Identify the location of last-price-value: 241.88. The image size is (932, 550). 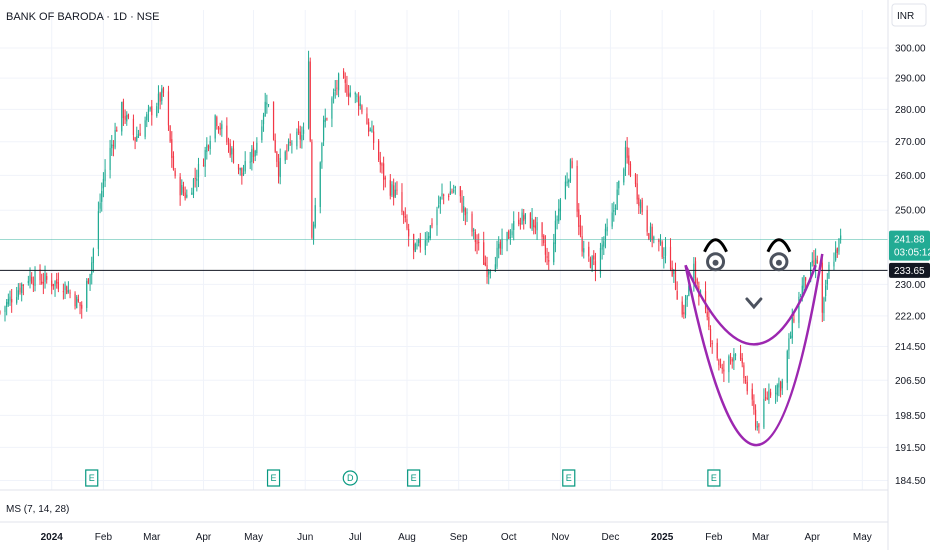
(909, 240).